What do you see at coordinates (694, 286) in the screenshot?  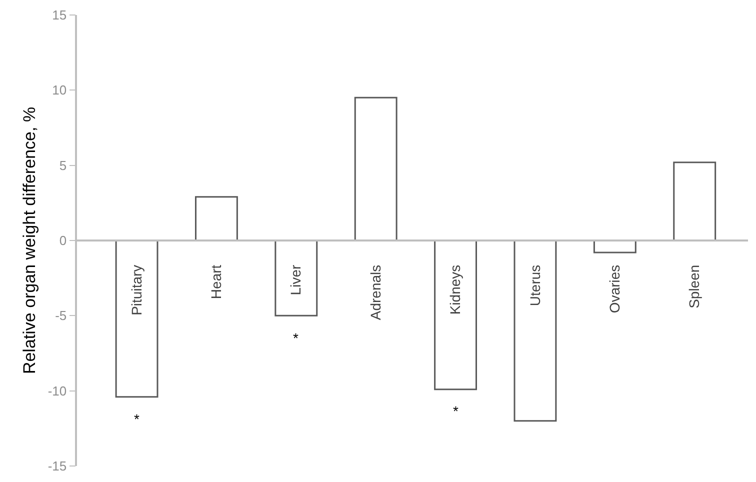 I see `x-tick-label: Spleen` at bounding box center [694, 286].